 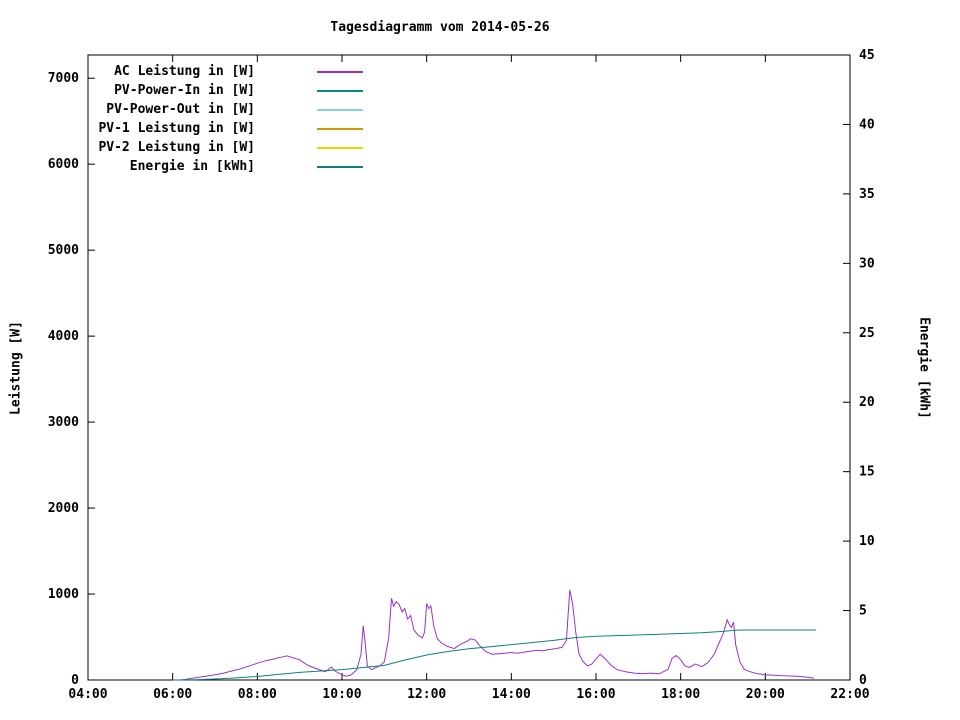 What do you see at coordinates (184, 71) in the screenshot?
I see `legend-item-label: AC Leistung in [W]` at bounding box center [184, 71].